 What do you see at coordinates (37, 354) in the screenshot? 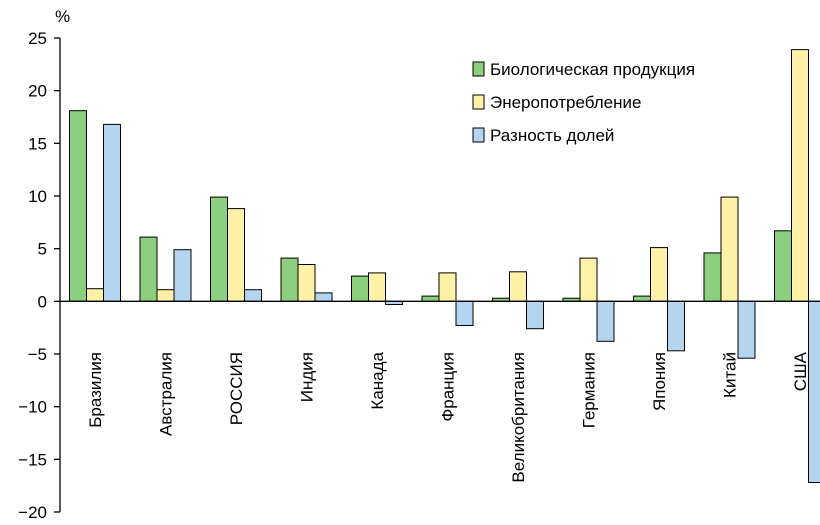
I see `y-tick-label: −5` at bounding box center [37, 354].